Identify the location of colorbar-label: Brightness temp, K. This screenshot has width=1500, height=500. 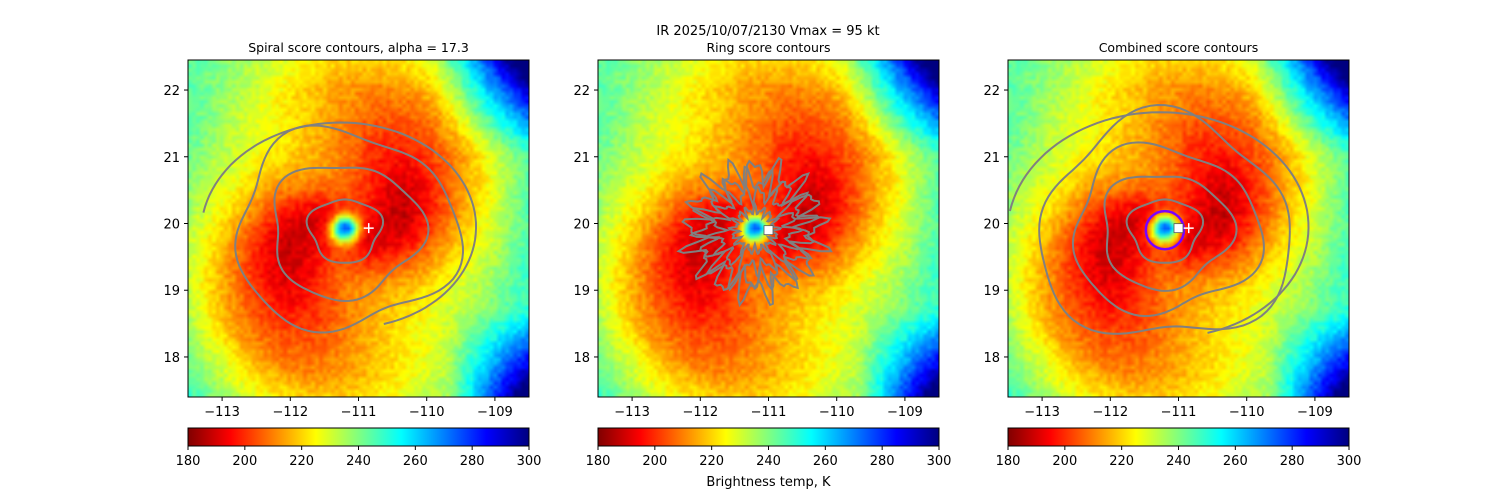
(768, 482).